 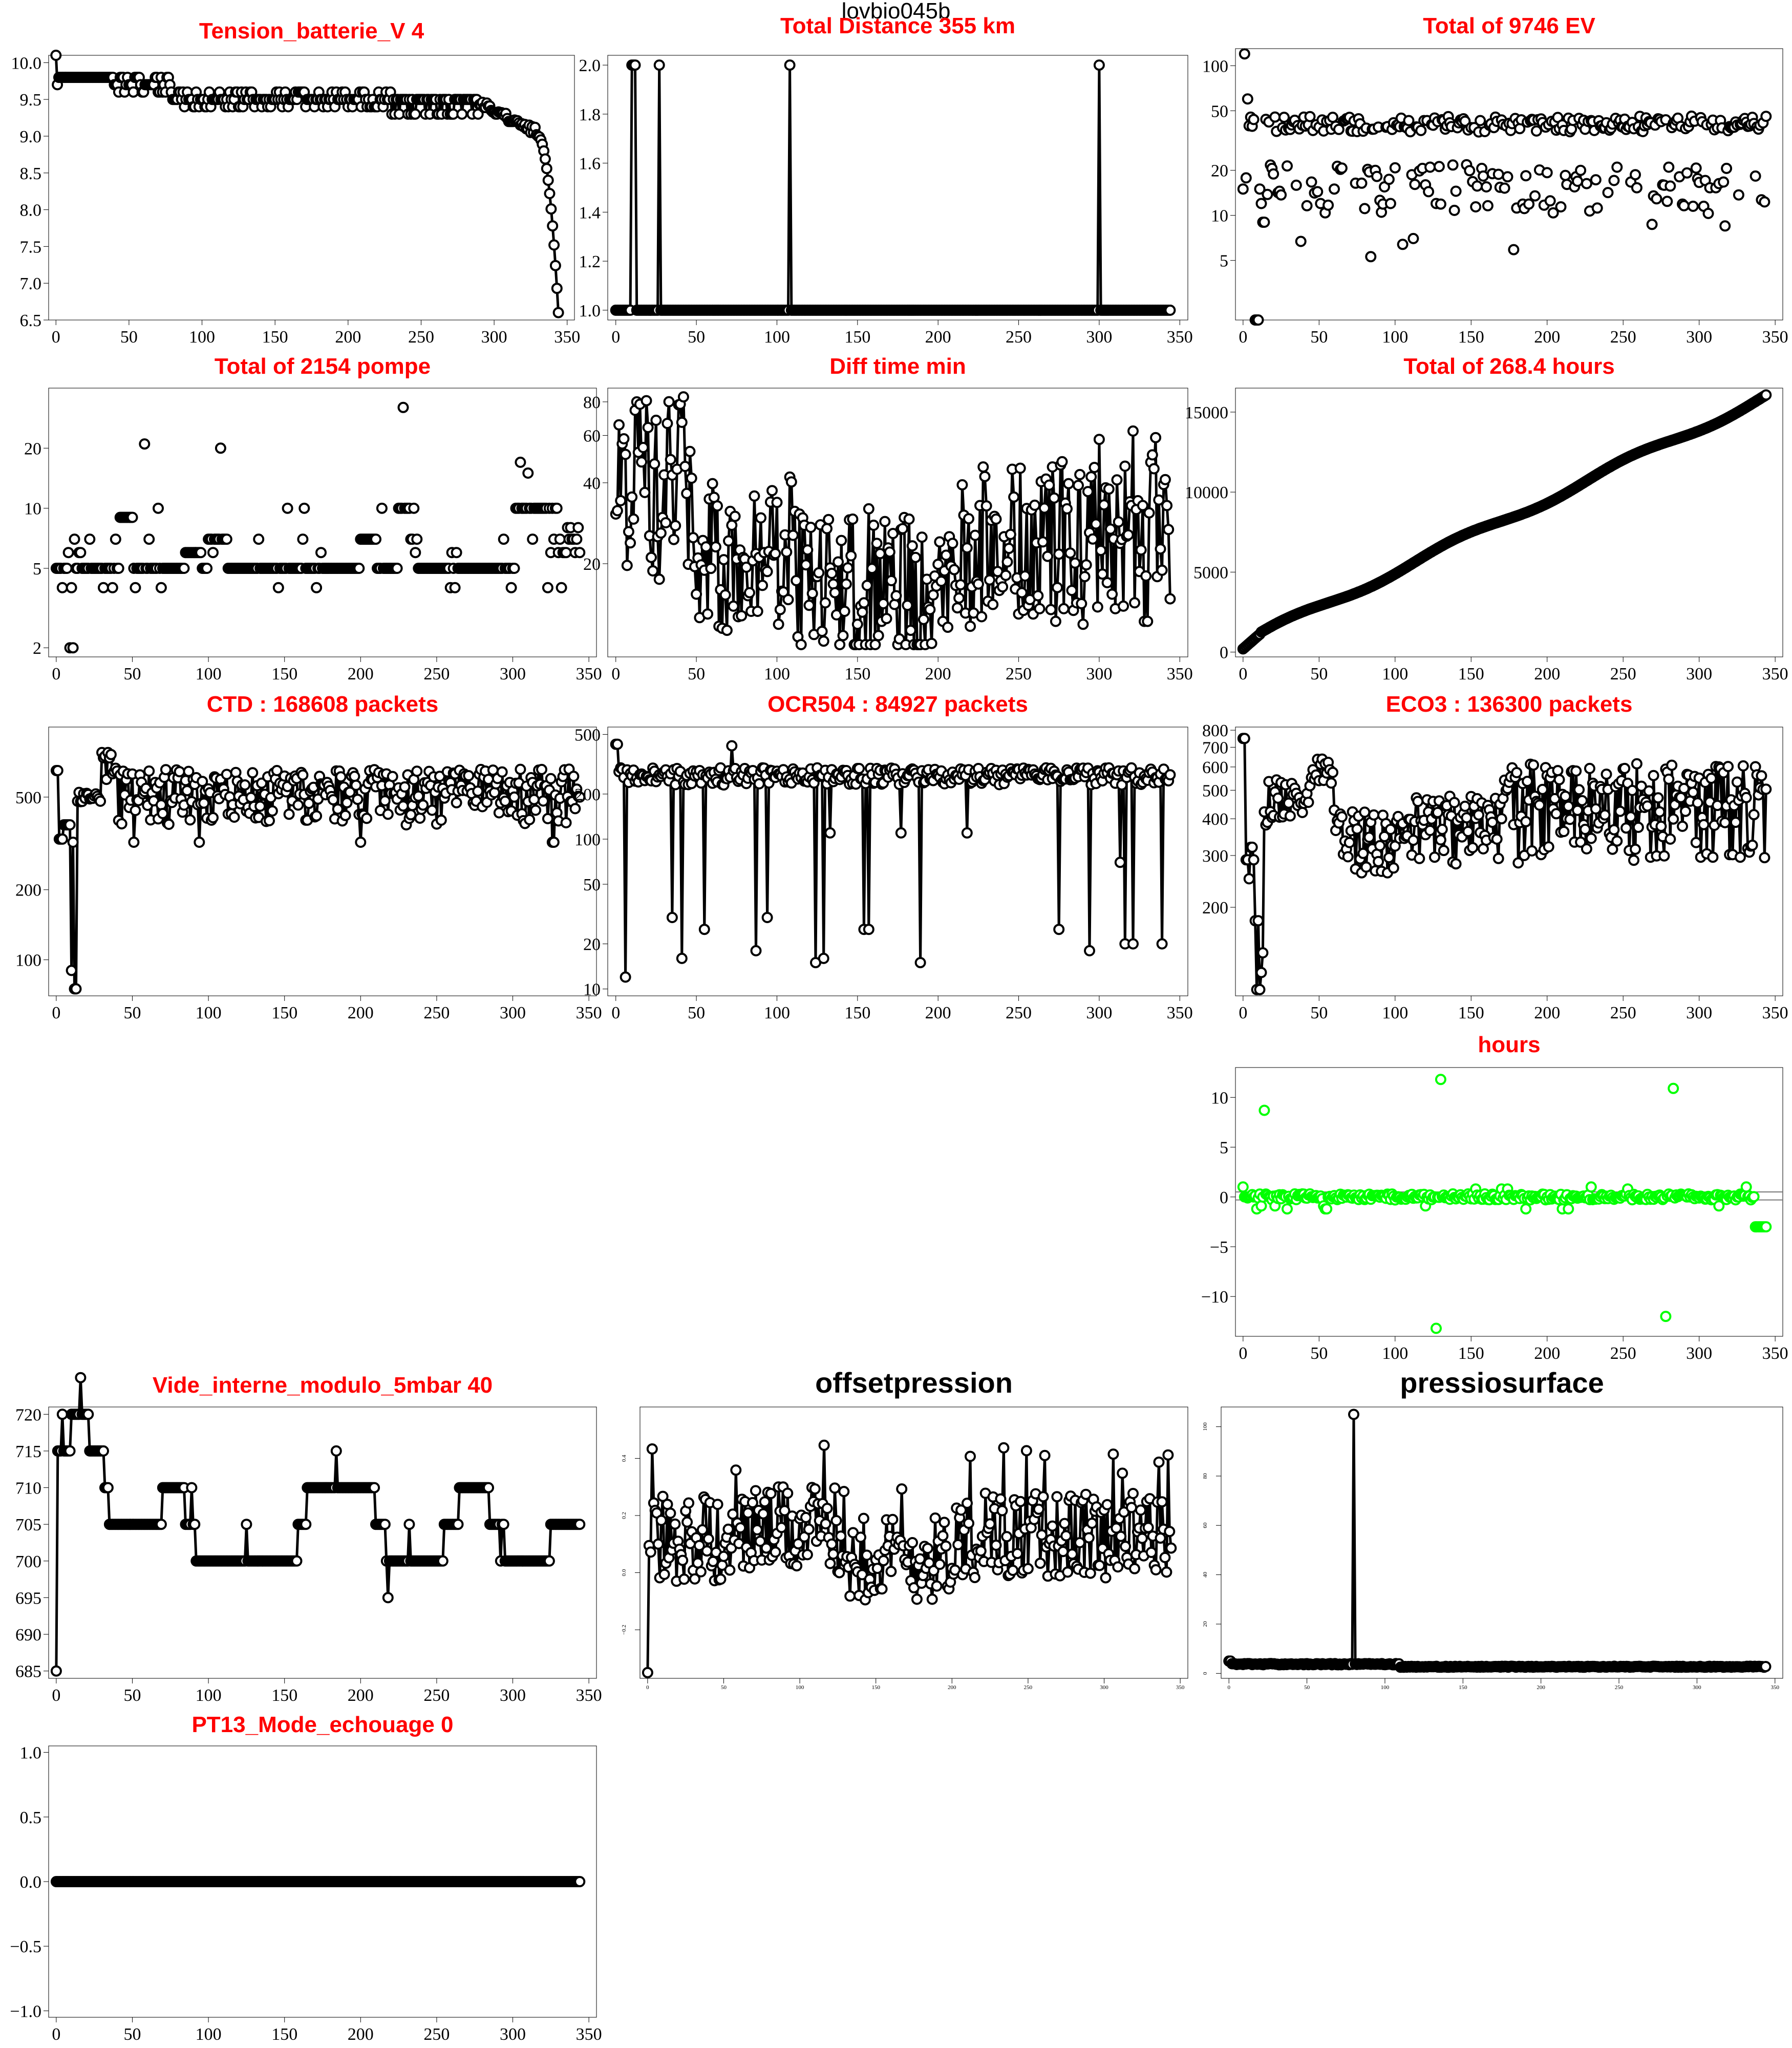 I want to click on y-tick-label: 15000, so click(x=1206, y=412).